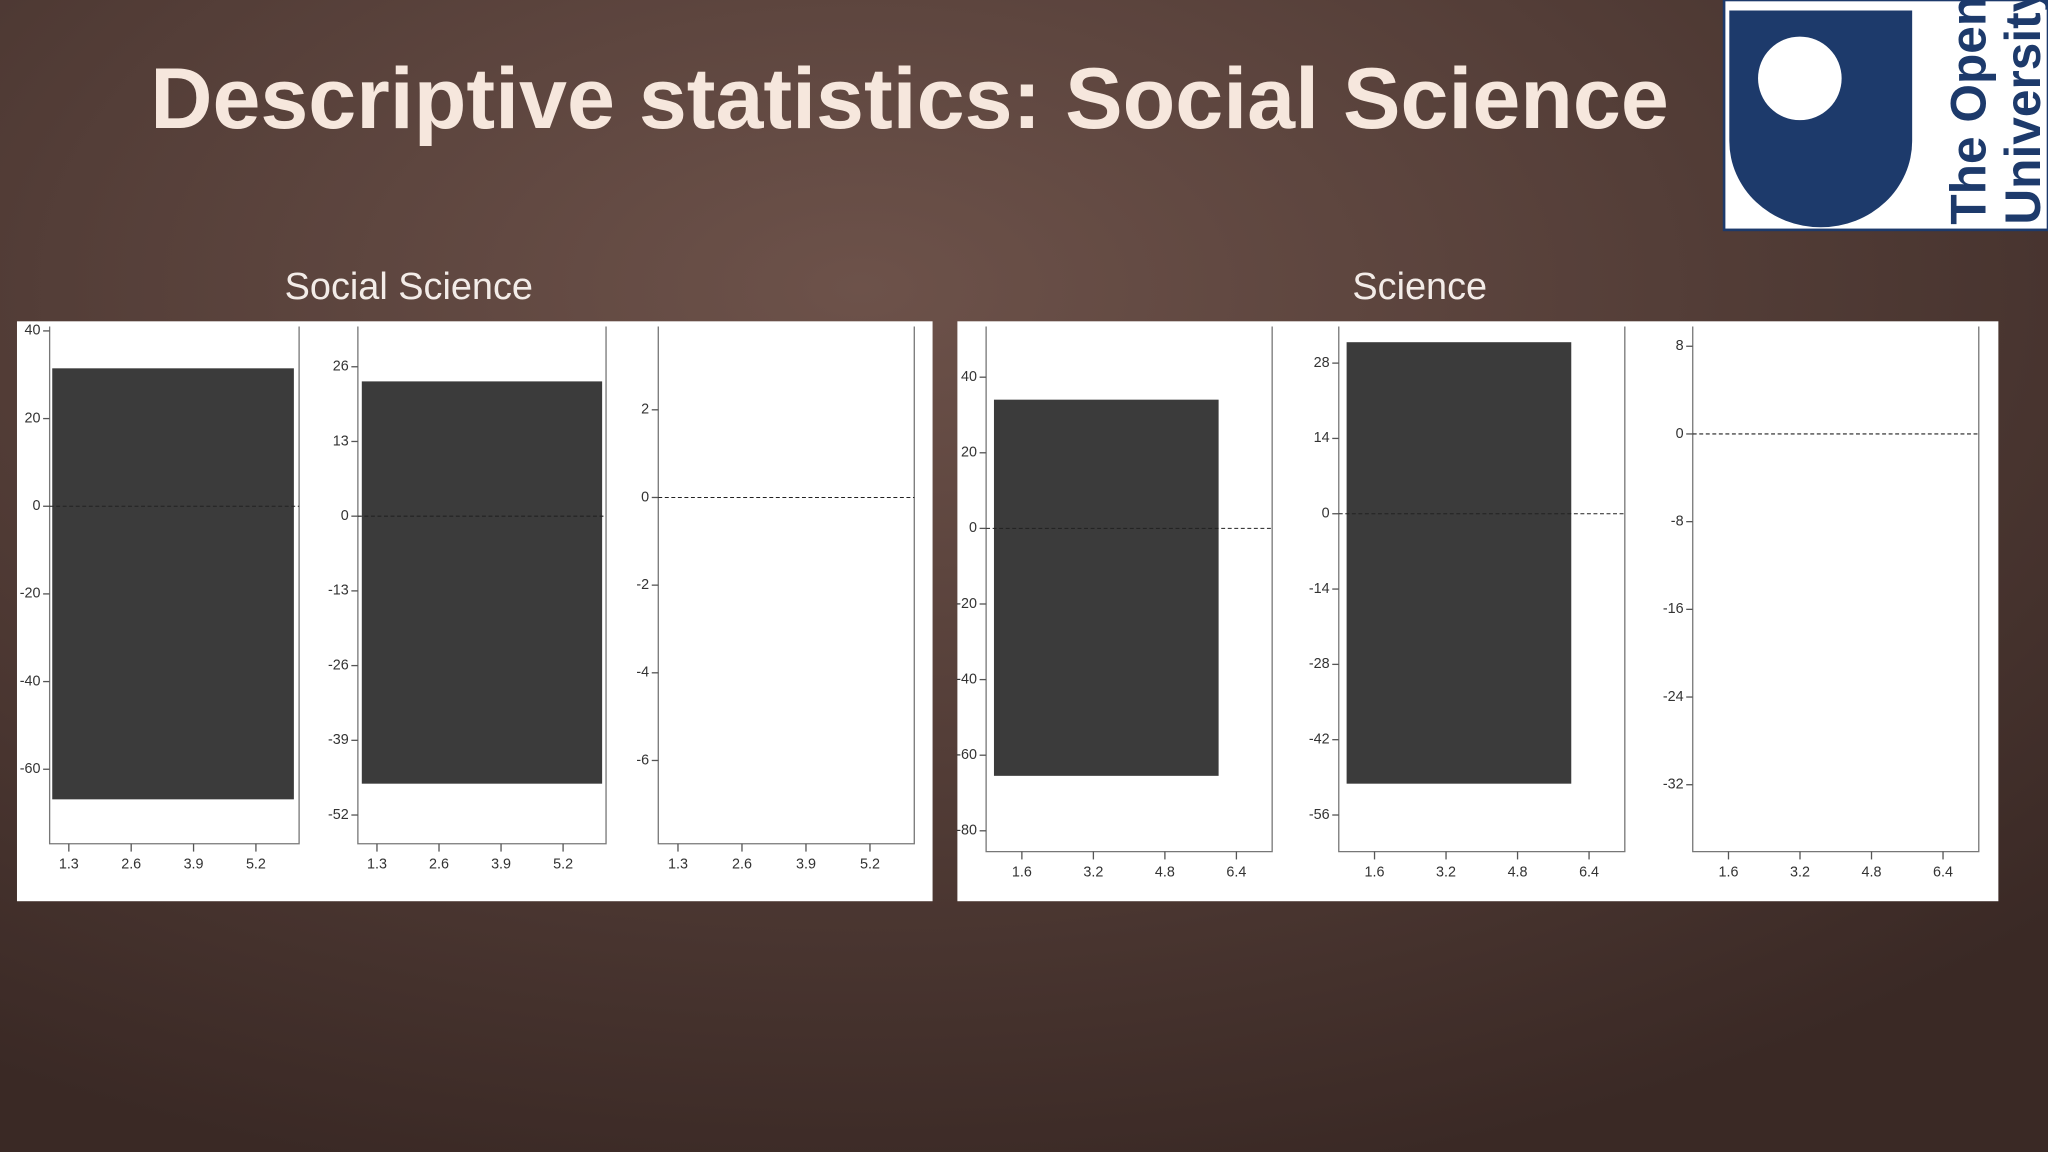 This screenshot has height=1152, width=2048. What do you see at coordinates (1968, 112) in the screenshot?
I see `logo-text: The Open` at bounding box center [1968, 112].